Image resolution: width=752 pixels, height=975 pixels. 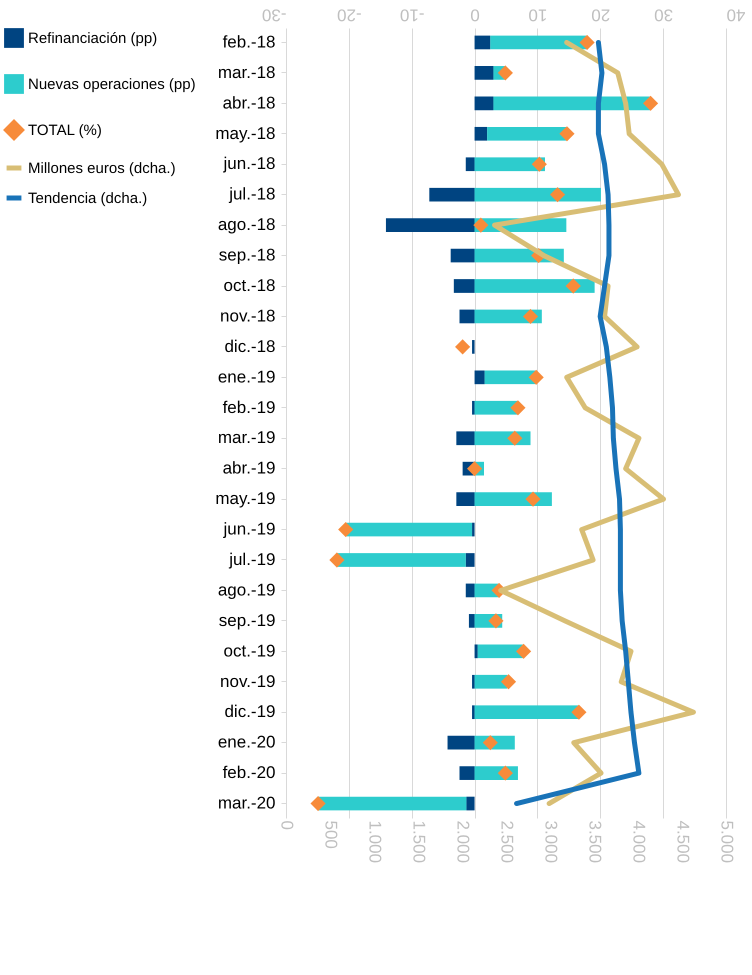 I want to click on legend-label: Nuevas operaciones (pp), so click(x=112, y=84).